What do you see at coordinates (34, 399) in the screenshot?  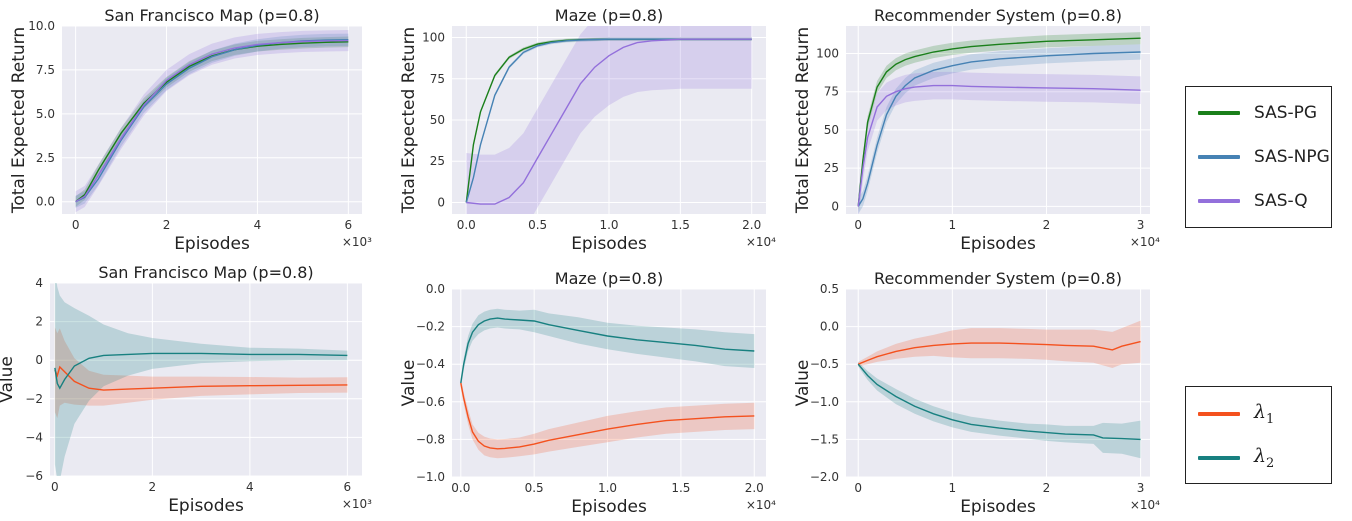 I see `y-tick-label: −2` at bounding box center [34, 399].